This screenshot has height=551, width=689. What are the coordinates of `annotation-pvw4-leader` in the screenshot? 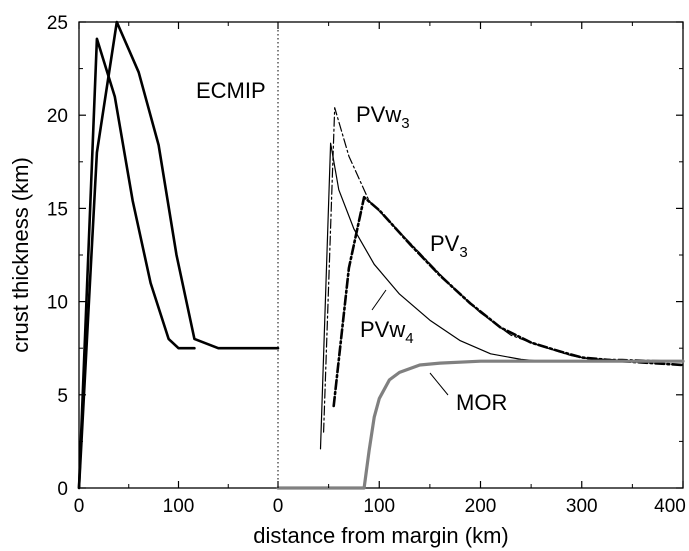 It's located at (379, 300).